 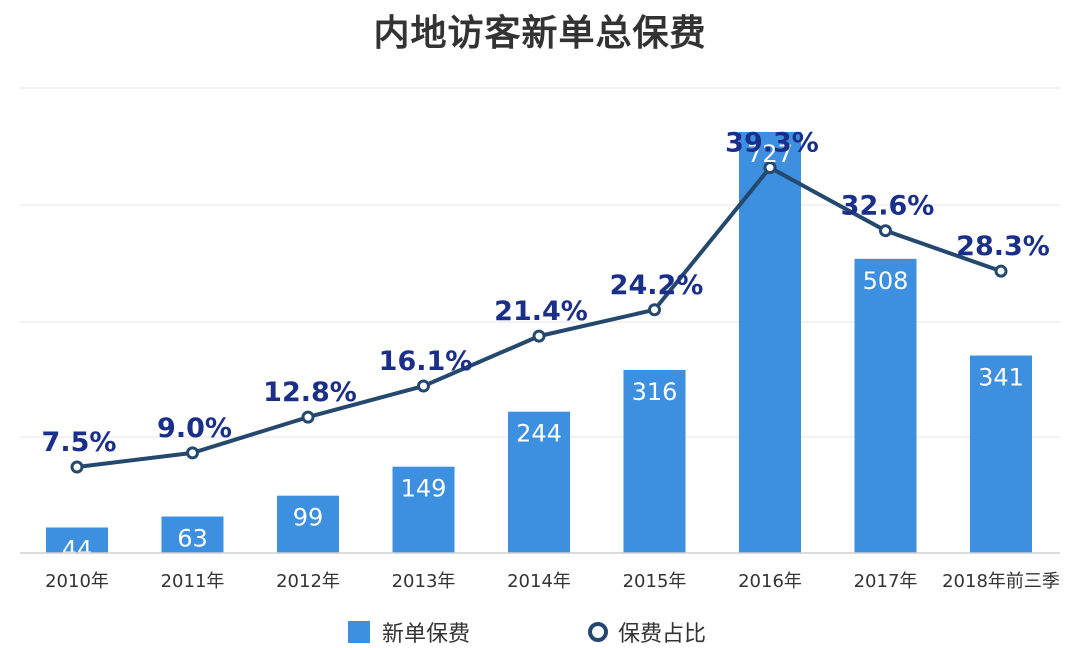 What do you see at coordinates (1001, 581) in the screenshot?
I see `x-tick-label: 2018年前三季` at bounding box center [1001, 581].